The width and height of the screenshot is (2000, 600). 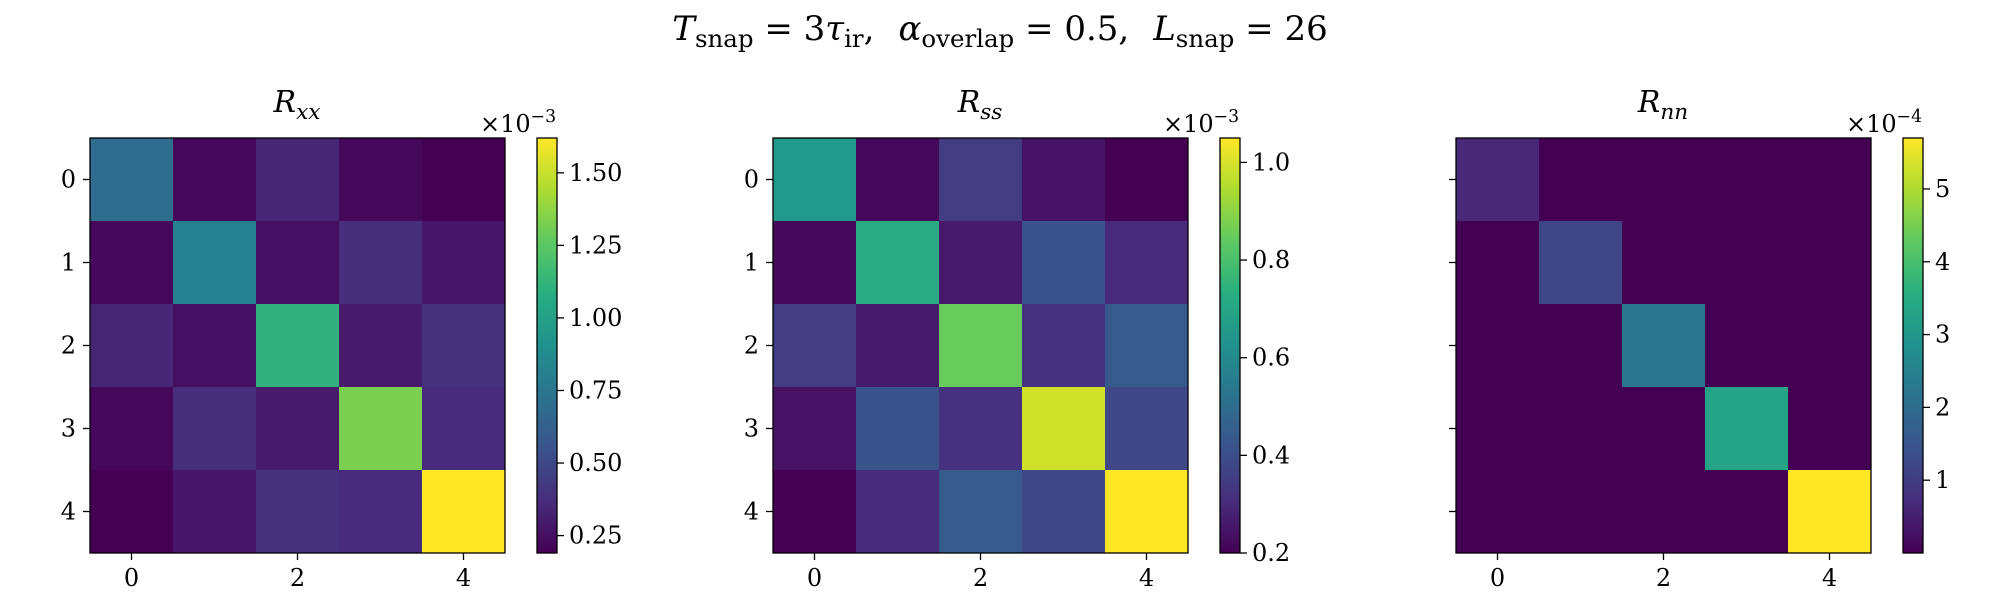 I want to click on rxx-colorbar-tick-label: 0.25, so click(x=595, y=536).